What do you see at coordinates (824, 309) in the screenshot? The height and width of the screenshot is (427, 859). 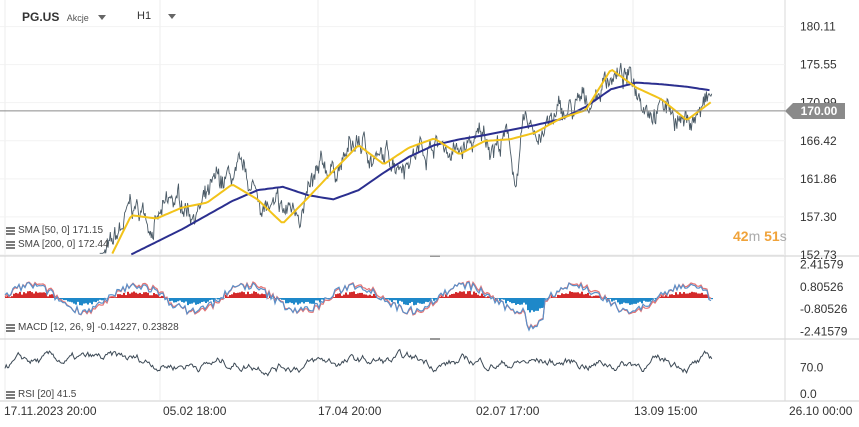 I see `macd-tick-label: -0.80526` at bounding box center [824, 309].